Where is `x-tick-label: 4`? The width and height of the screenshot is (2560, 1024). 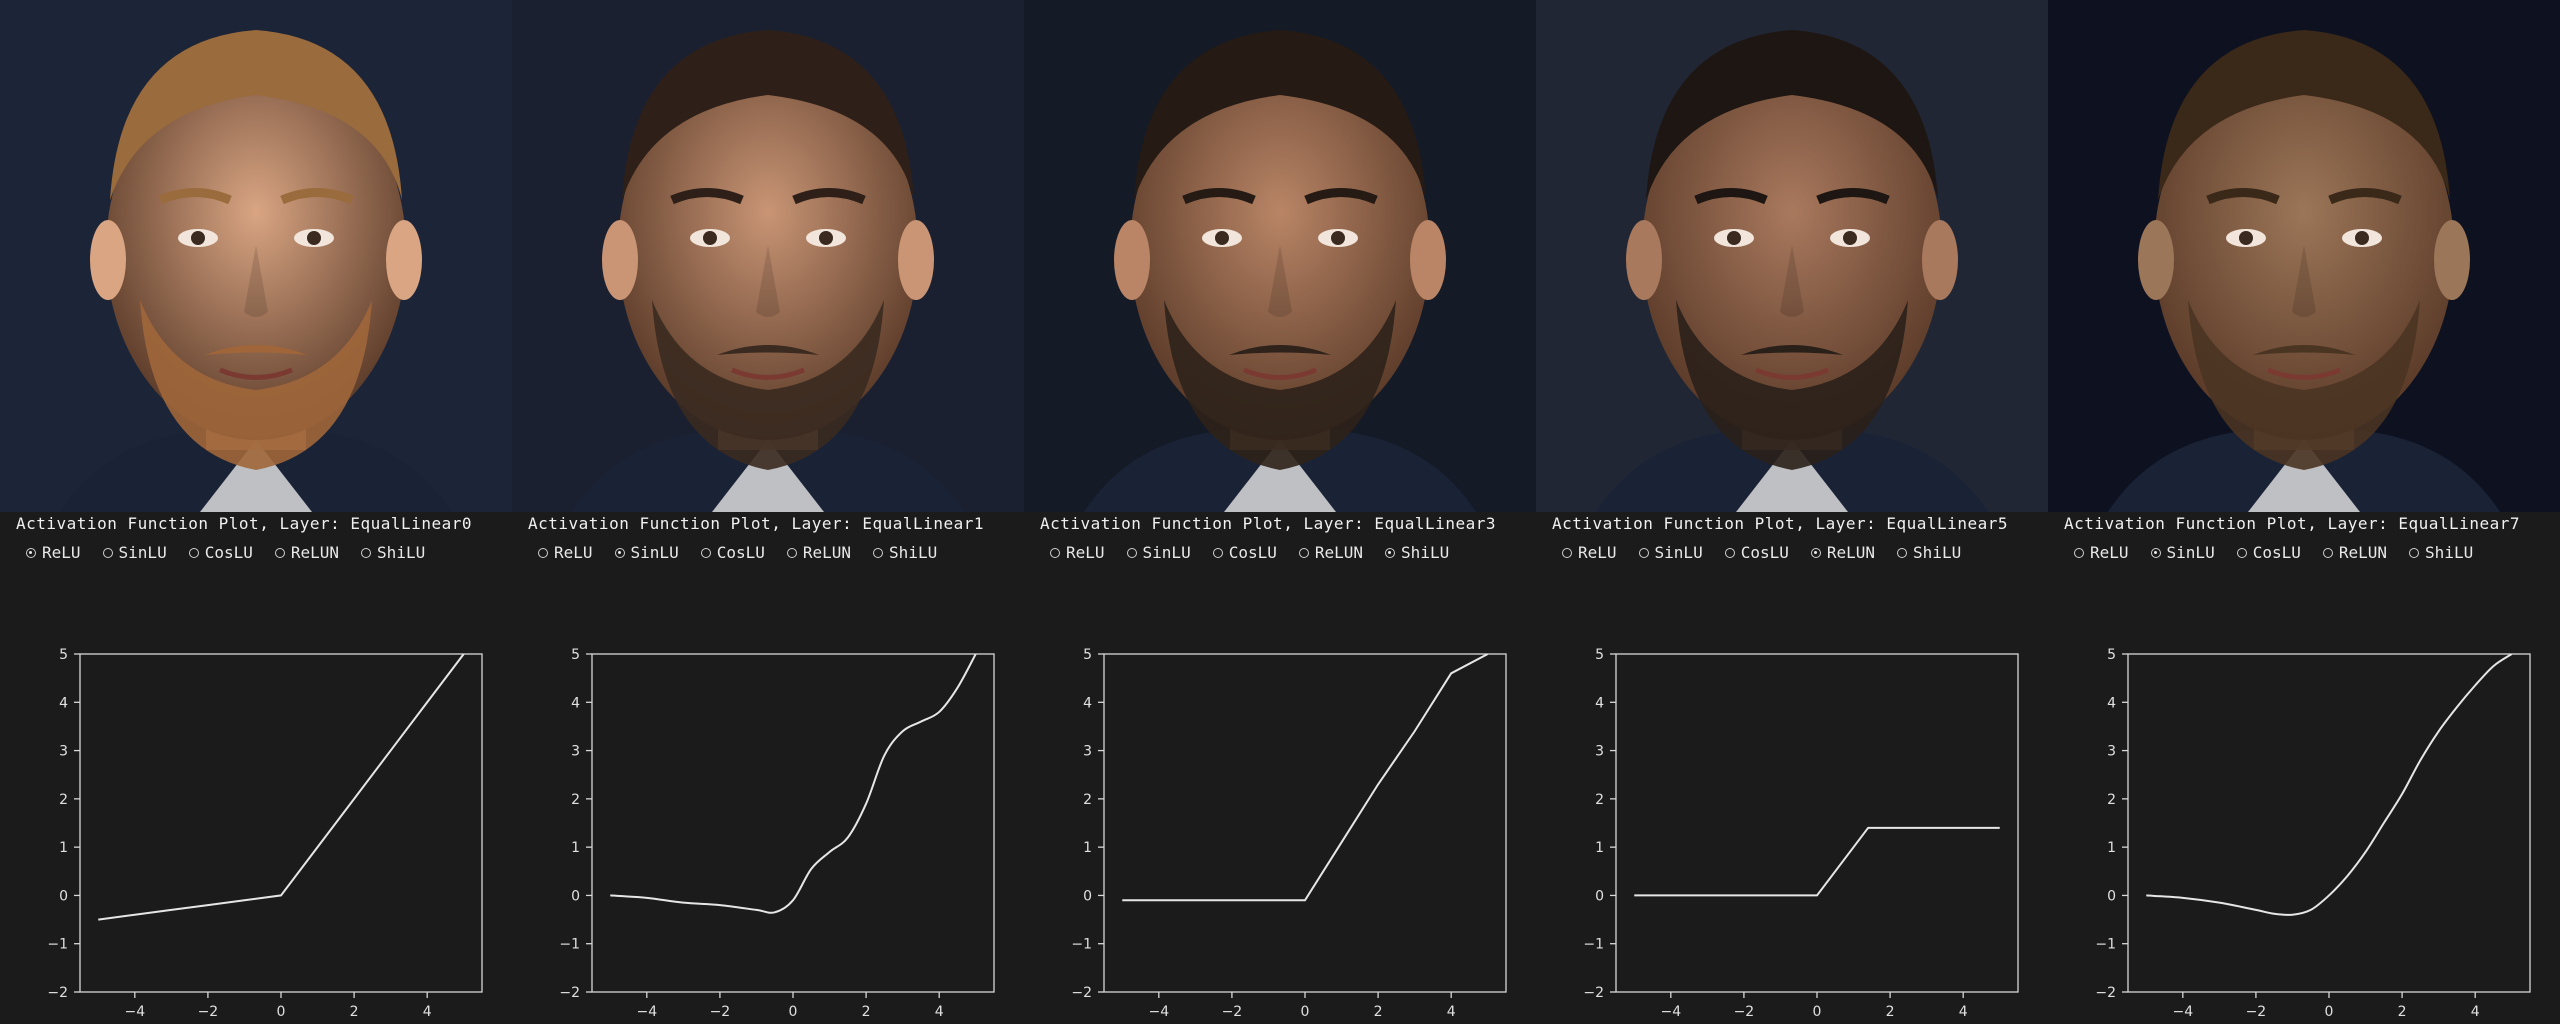
x-tick-label: 4 is located at coordinates (1451, 1012).